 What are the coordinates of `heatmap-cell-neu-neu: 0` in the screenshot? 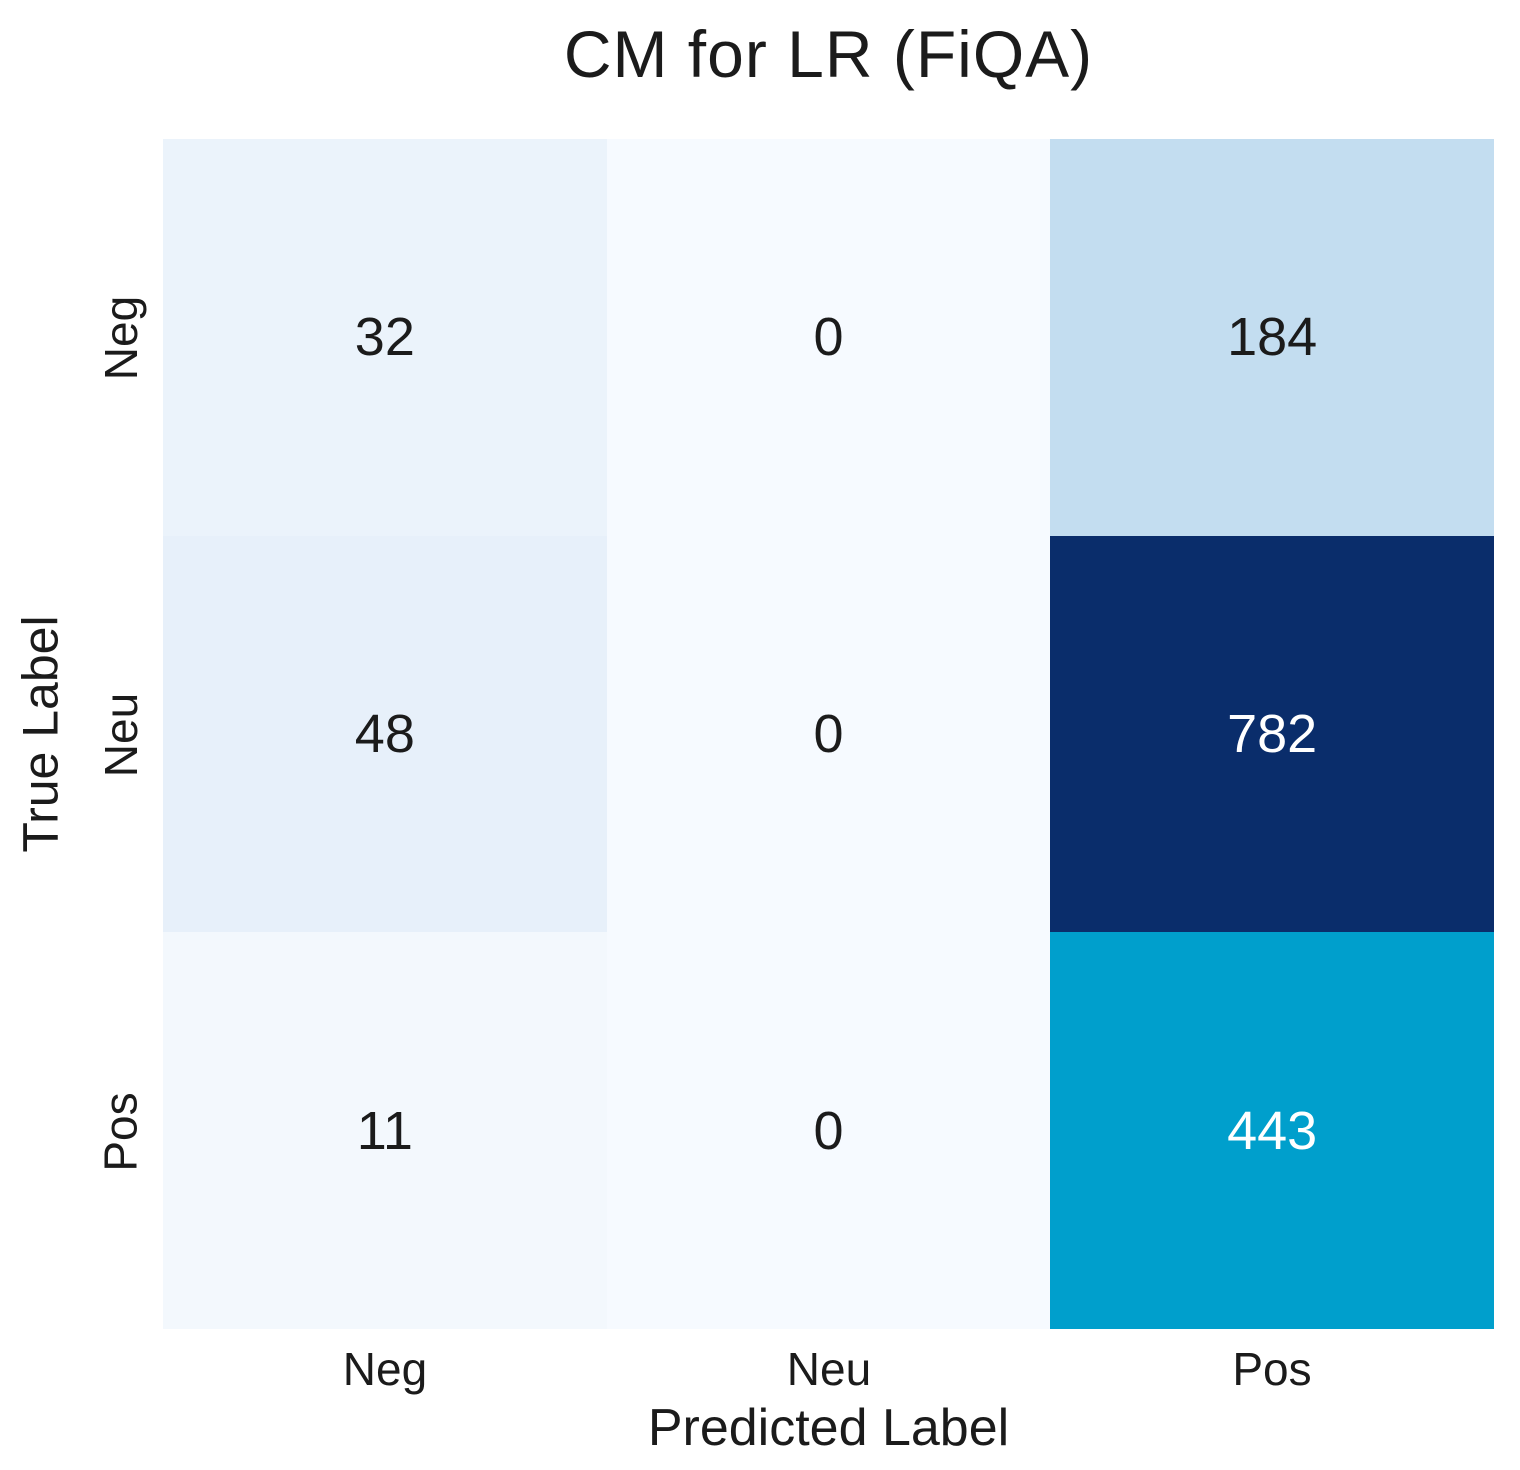 It's located at (828, 734).